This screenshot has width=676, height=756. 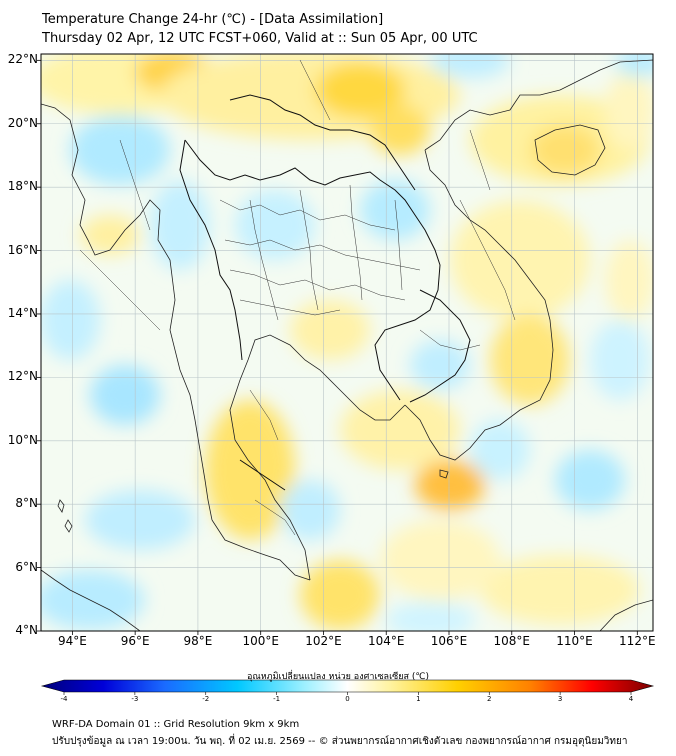 What do you see at coordinates (64, 699) in the screenshot?
I see `colorbar-tick-label: -4` at bounding box center [64, 699].